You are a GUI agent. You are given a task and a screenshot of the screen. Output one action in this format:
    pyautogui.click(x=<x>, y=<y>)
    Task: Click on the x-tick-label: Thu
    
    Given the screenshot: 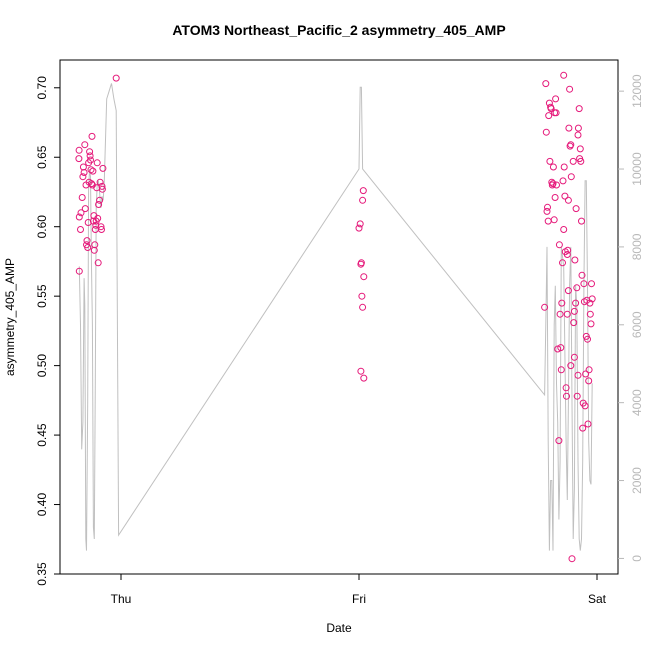 What is the action you would take?
    pyautogui.click(x=121, y=599)
    